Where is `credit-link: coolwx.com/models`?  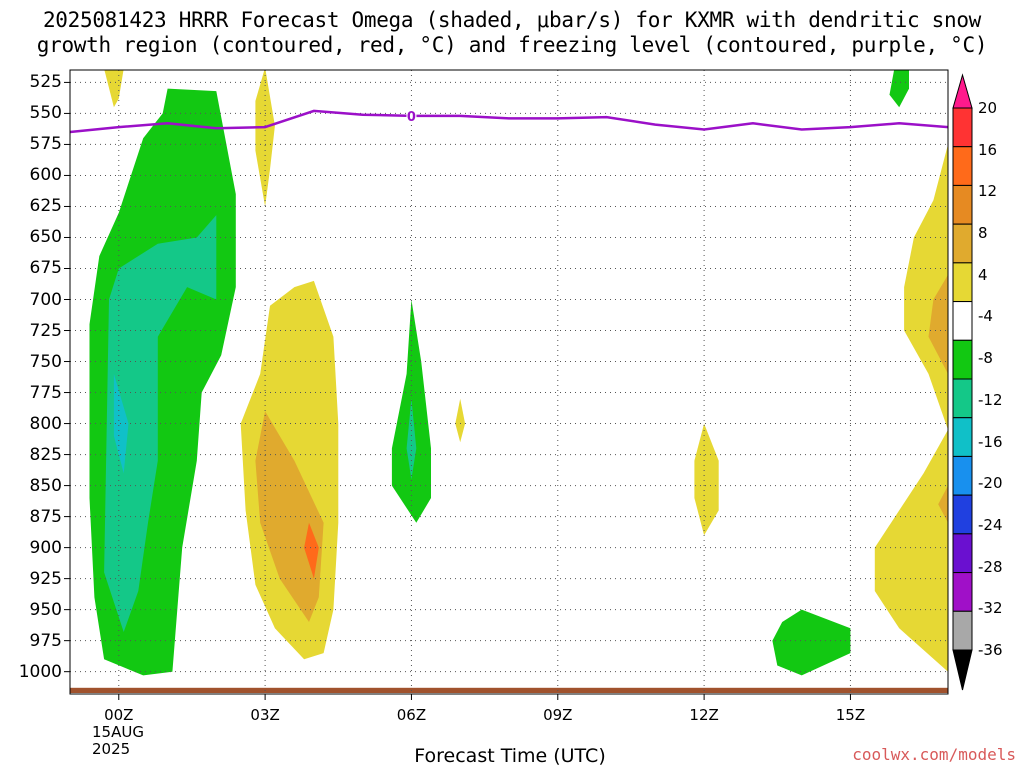
credit-link: coolwx.com/models is located at coordinates (934, 754).